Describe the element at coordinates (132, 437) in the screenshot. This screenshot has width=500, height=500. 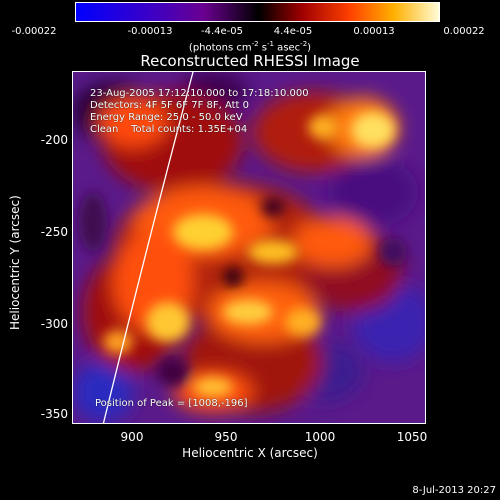
I see `x-tick-label: 900` at that location.